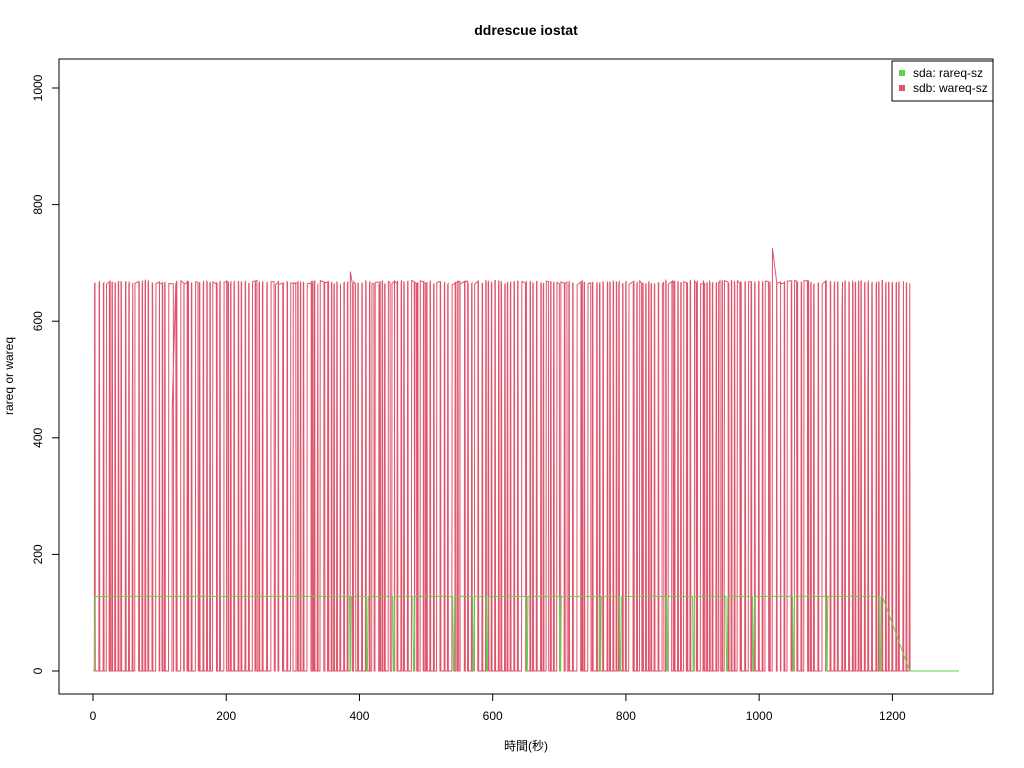 Image resolution: width=1024 pixels, height=768 pixels. What do you see at coordinates (226, 716) in the screenshot?
I see `x-tick-label: 200` at bounding box center [226, 716].